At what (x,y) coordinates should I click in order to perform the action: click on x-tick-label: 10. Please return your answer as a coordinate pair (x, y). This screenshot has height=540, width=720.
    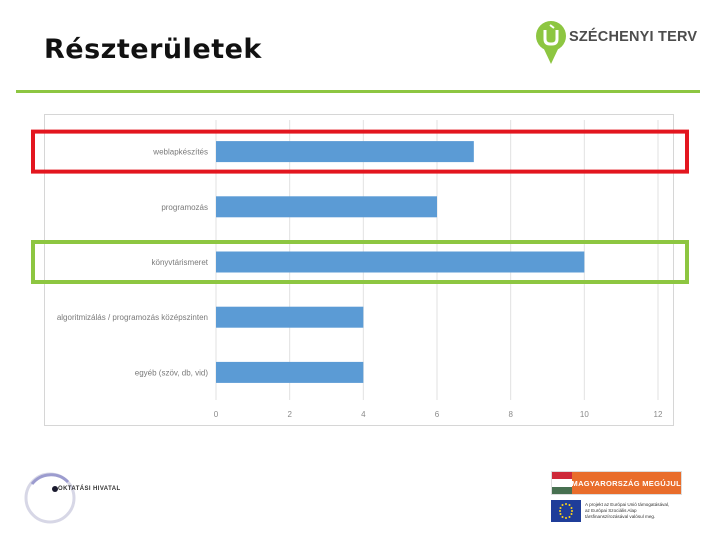
    Looking at the image, I should click on (584, 414).